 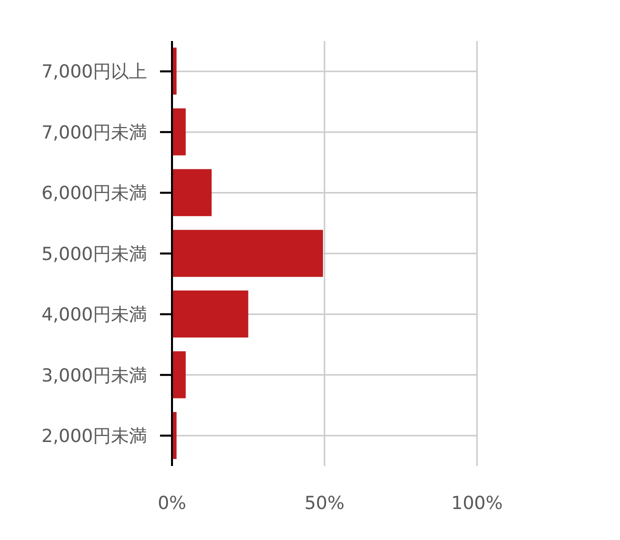 What do you see at coordinates (94, 315) in the screenshot?
I see `y-tick-label: 4,000円未満` at bounding box center [94, 315].